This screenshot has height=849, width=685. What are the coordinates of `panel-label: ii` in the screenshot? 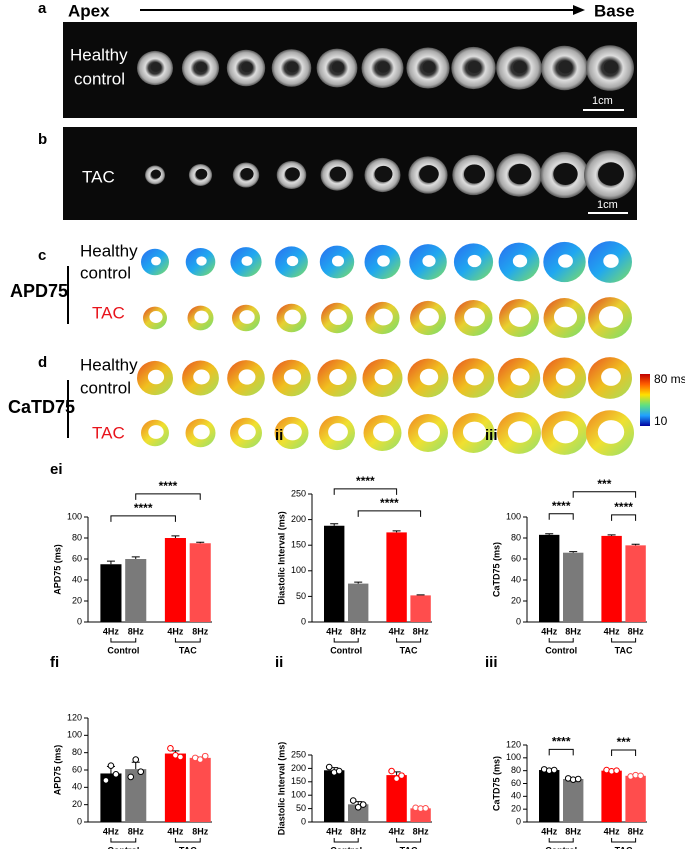 It's located at (279, 662).